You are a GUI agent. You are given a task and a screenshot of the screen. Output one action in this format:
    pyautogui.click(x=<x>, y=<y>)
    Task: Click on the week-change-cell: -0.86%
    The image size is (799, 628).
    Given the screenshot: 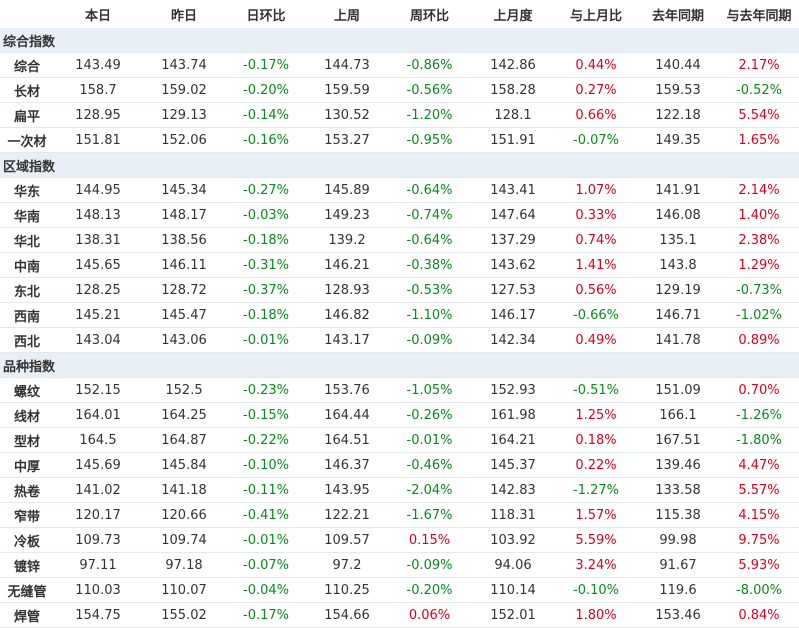 What is the action you would take?
    pyautogui.click(x=429, y=65)
    